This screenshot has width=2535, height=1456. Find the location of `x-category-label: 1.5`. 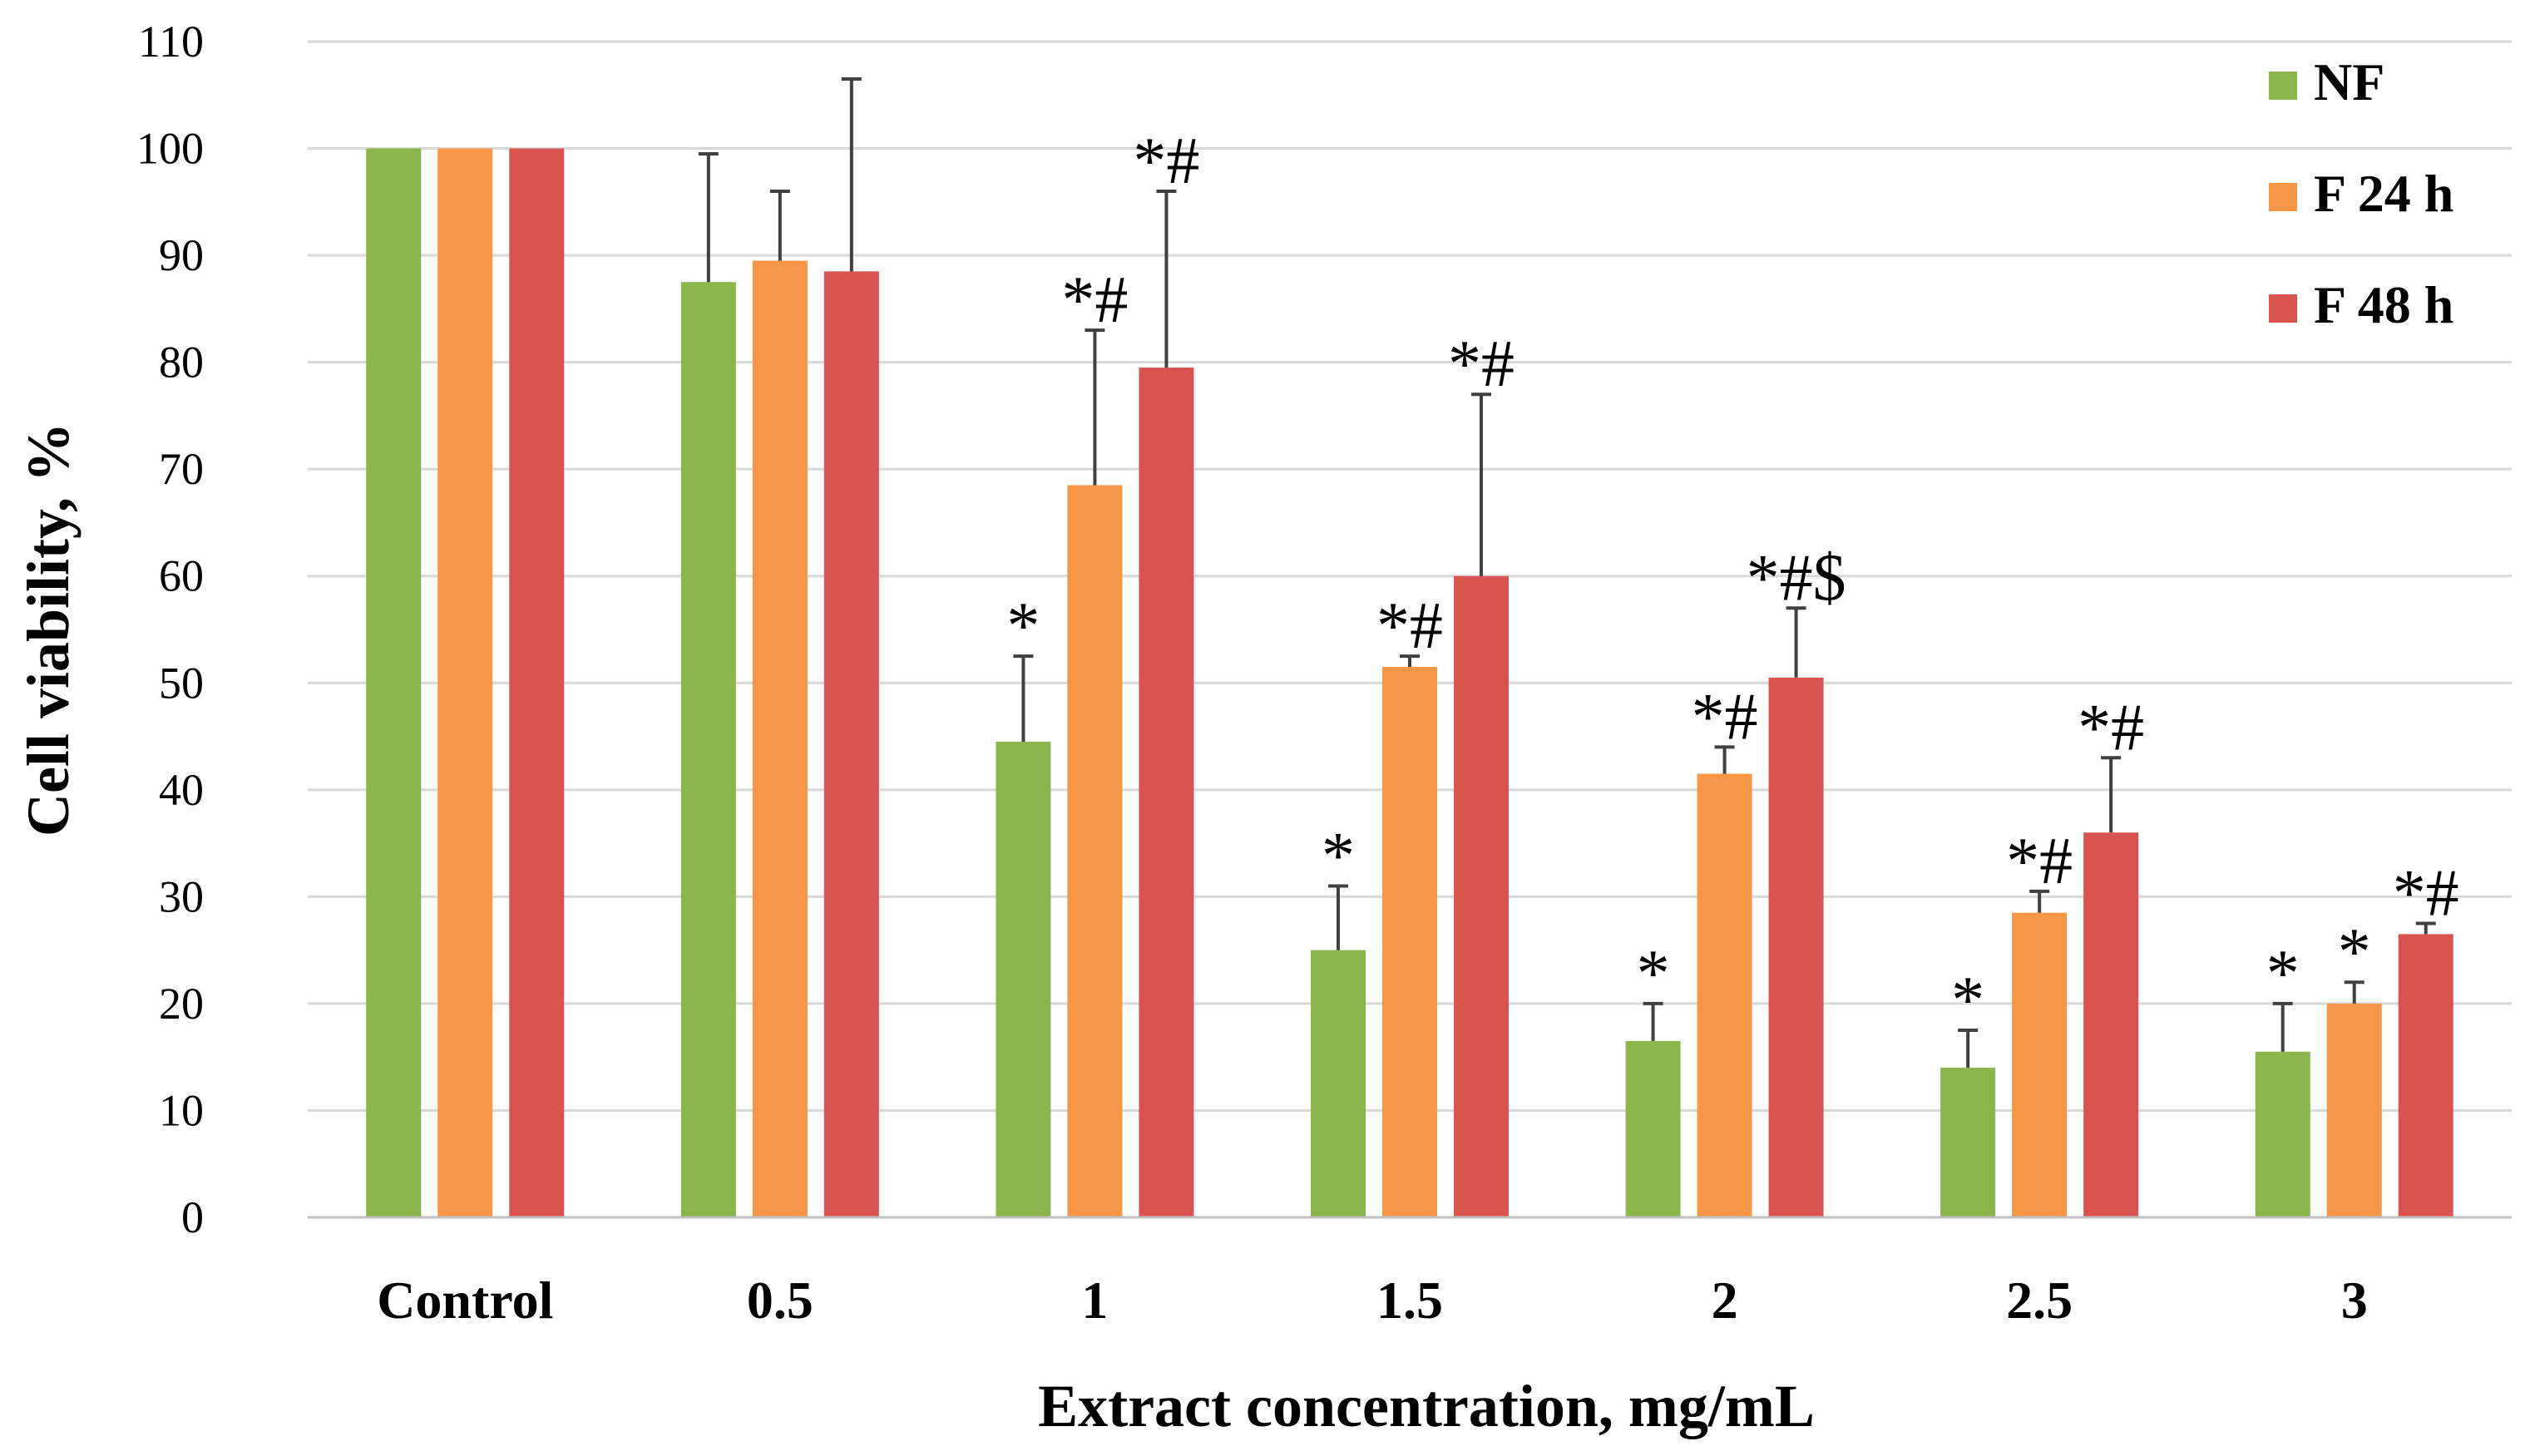

x-category-label: 1.5 is located at coordinates (1409, 1300).